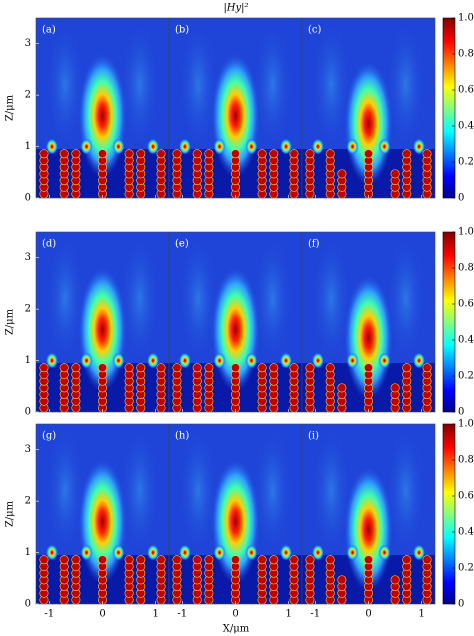 This screenshot has height=636, width=474. I want to click on panel-label: (e), so click(182, 244).